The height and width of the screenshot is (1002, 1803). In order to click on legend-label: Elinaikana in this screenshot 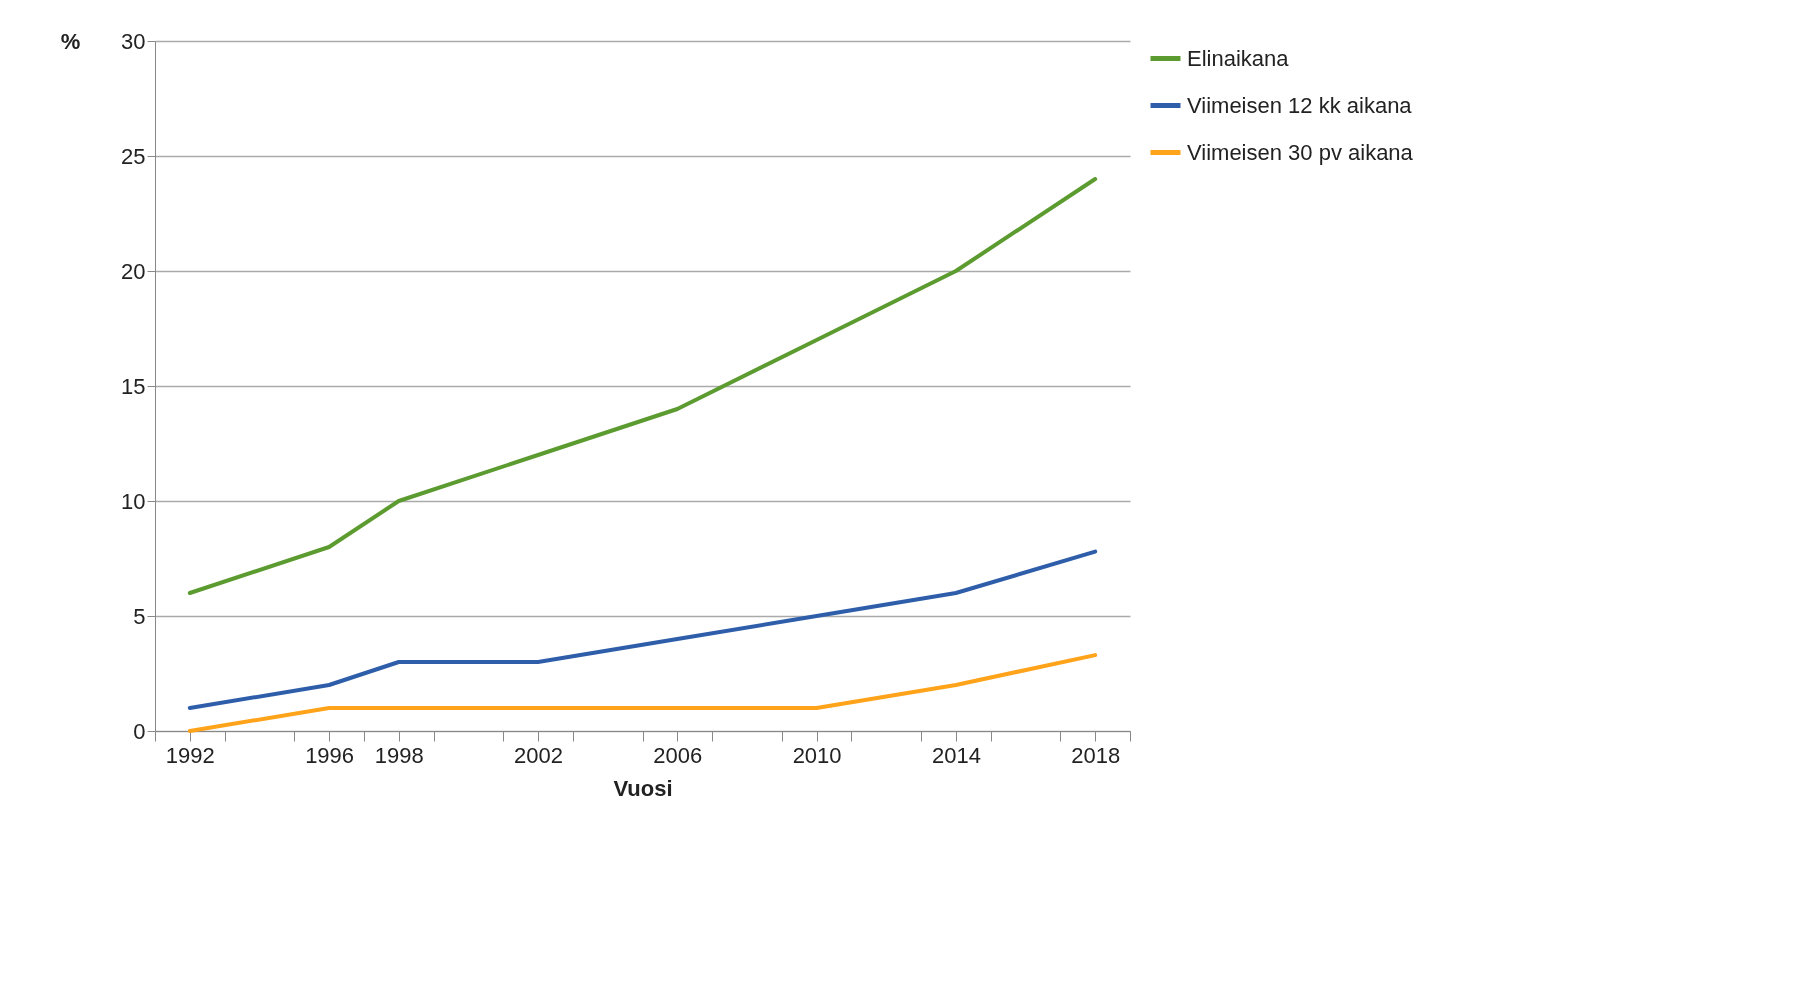, I will do `click(1238, 58)`.